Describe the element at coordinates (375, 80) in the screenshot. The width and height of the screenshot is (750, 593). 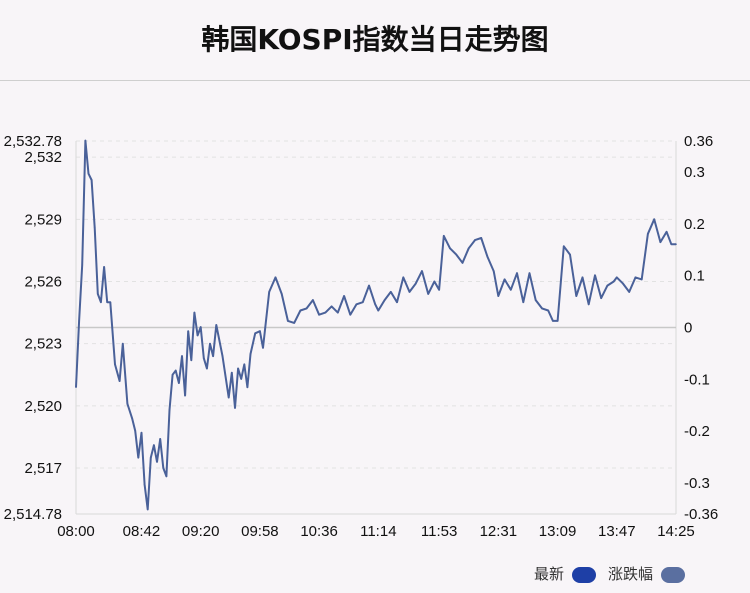
I see `title-divider` at that location.